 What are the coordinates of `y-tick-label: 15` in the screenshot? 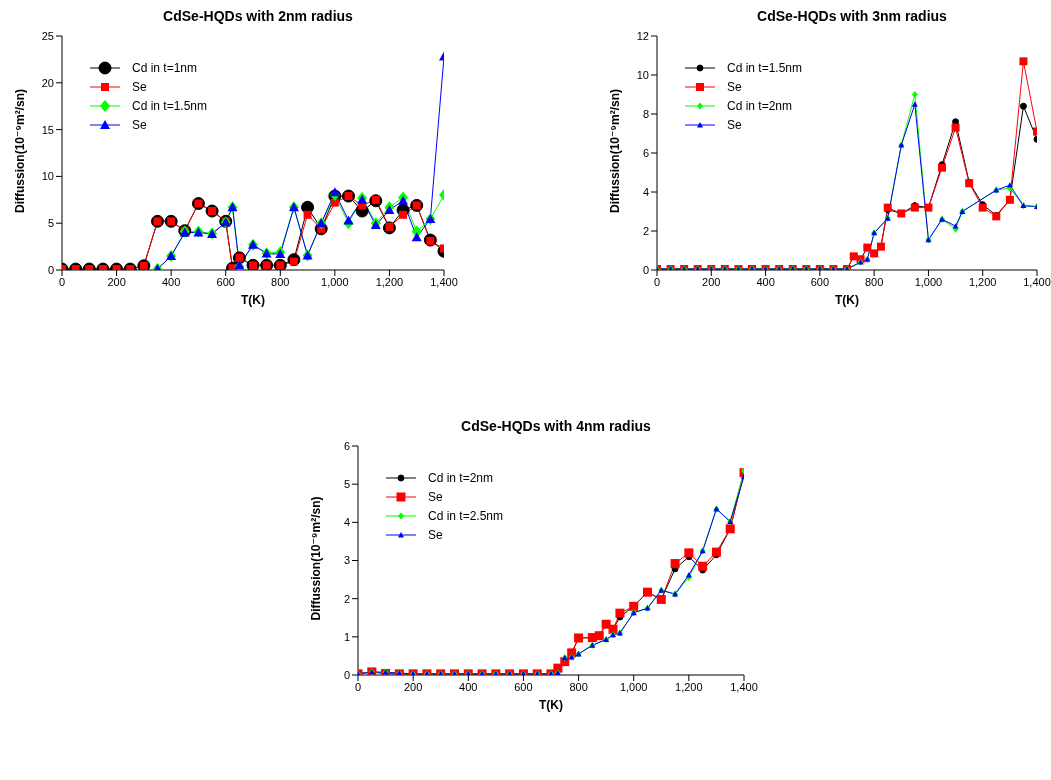 It's located at (47, 129).